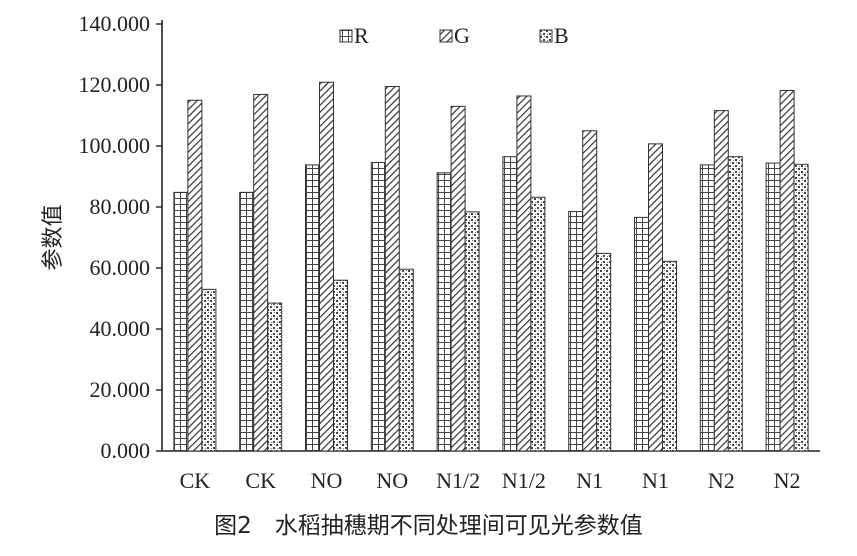 This screenshot has width=857, height=556. I want to click on legend-label-r: R, so click(361, 35).